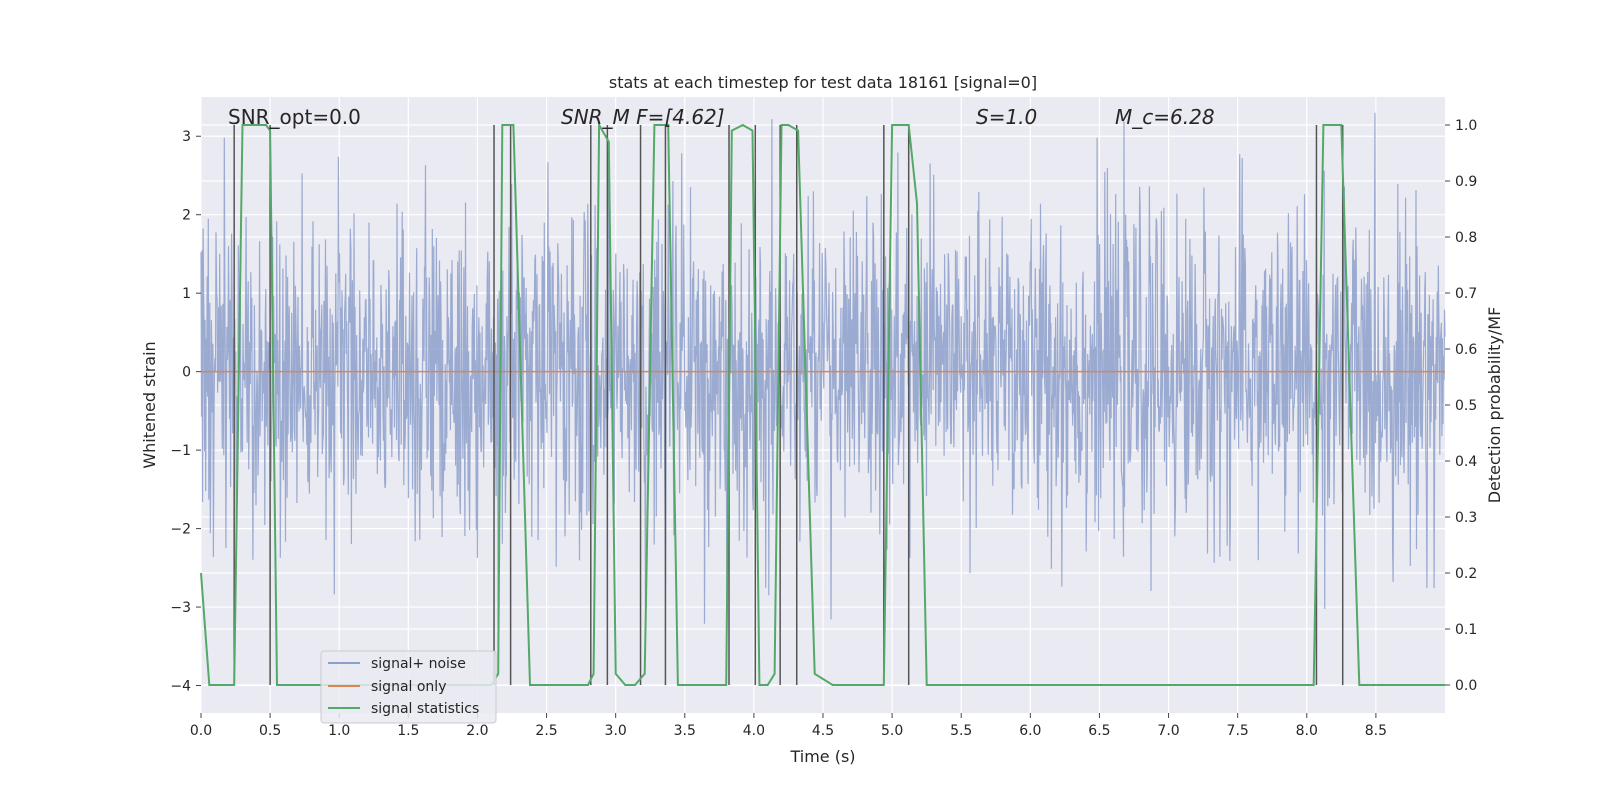  I want to click on x-tick-label: 3.5, so click(685, 731).